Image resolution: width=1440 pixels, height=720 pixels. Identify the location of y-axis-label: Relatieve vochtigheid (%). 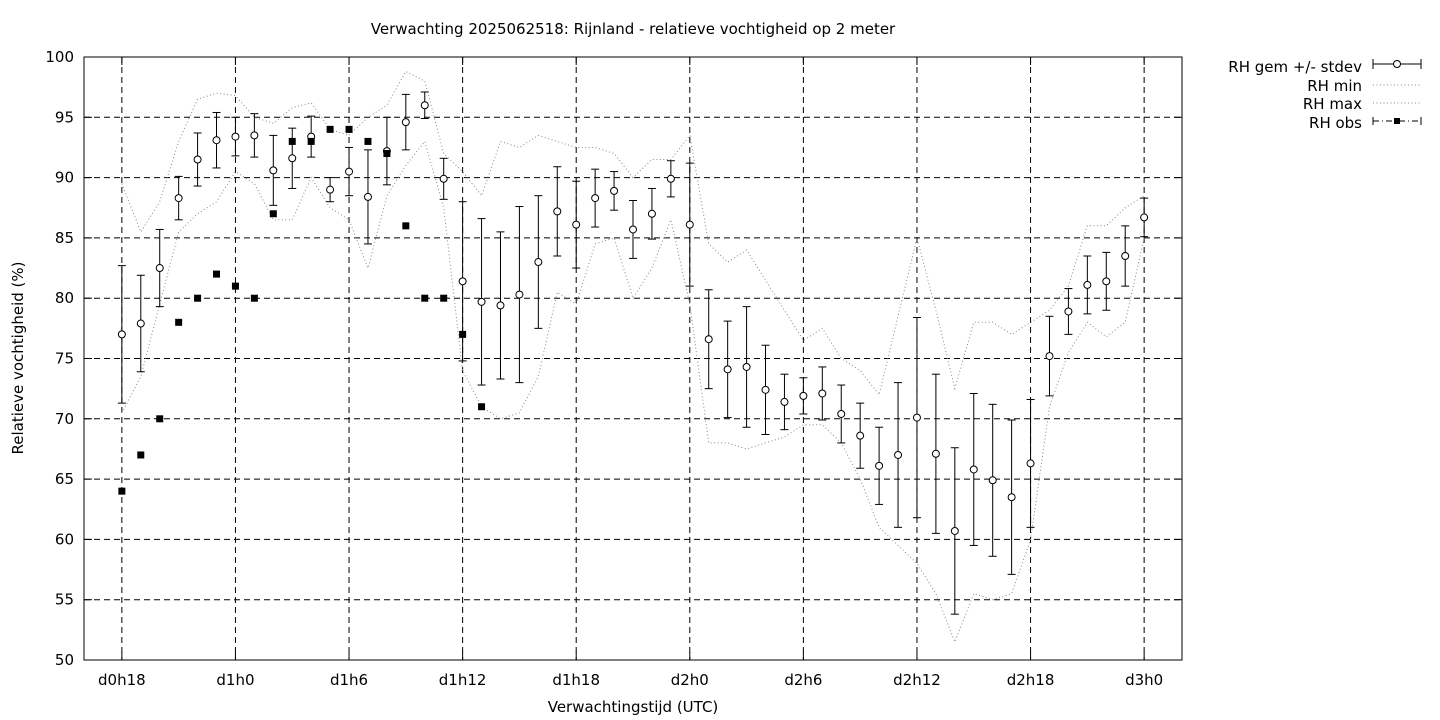
(18, 357).